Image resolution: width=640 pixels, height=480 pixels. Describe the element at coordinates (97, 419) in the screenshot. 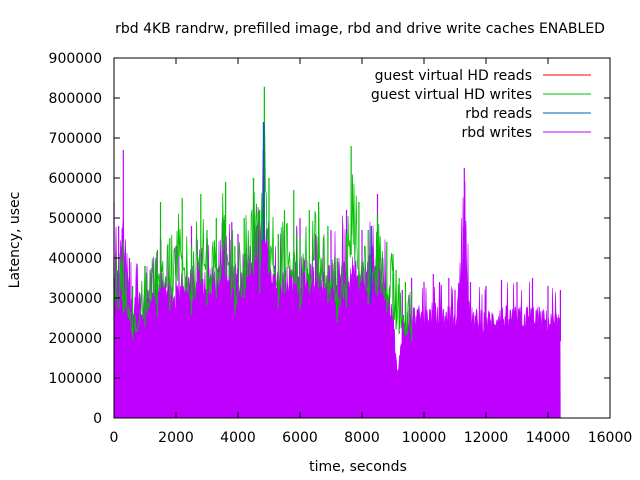

I see `y-tick-label: 0` at that location.